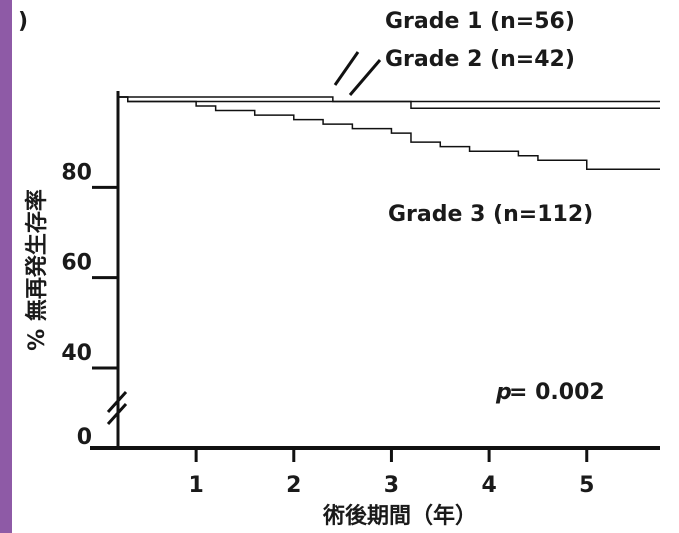 The image size is (679, 533). What do you see at coordinates (480, 21) in the screenshot?
I see `series-label: Grade 1 (n=56)` at bounding box center [480, 21].